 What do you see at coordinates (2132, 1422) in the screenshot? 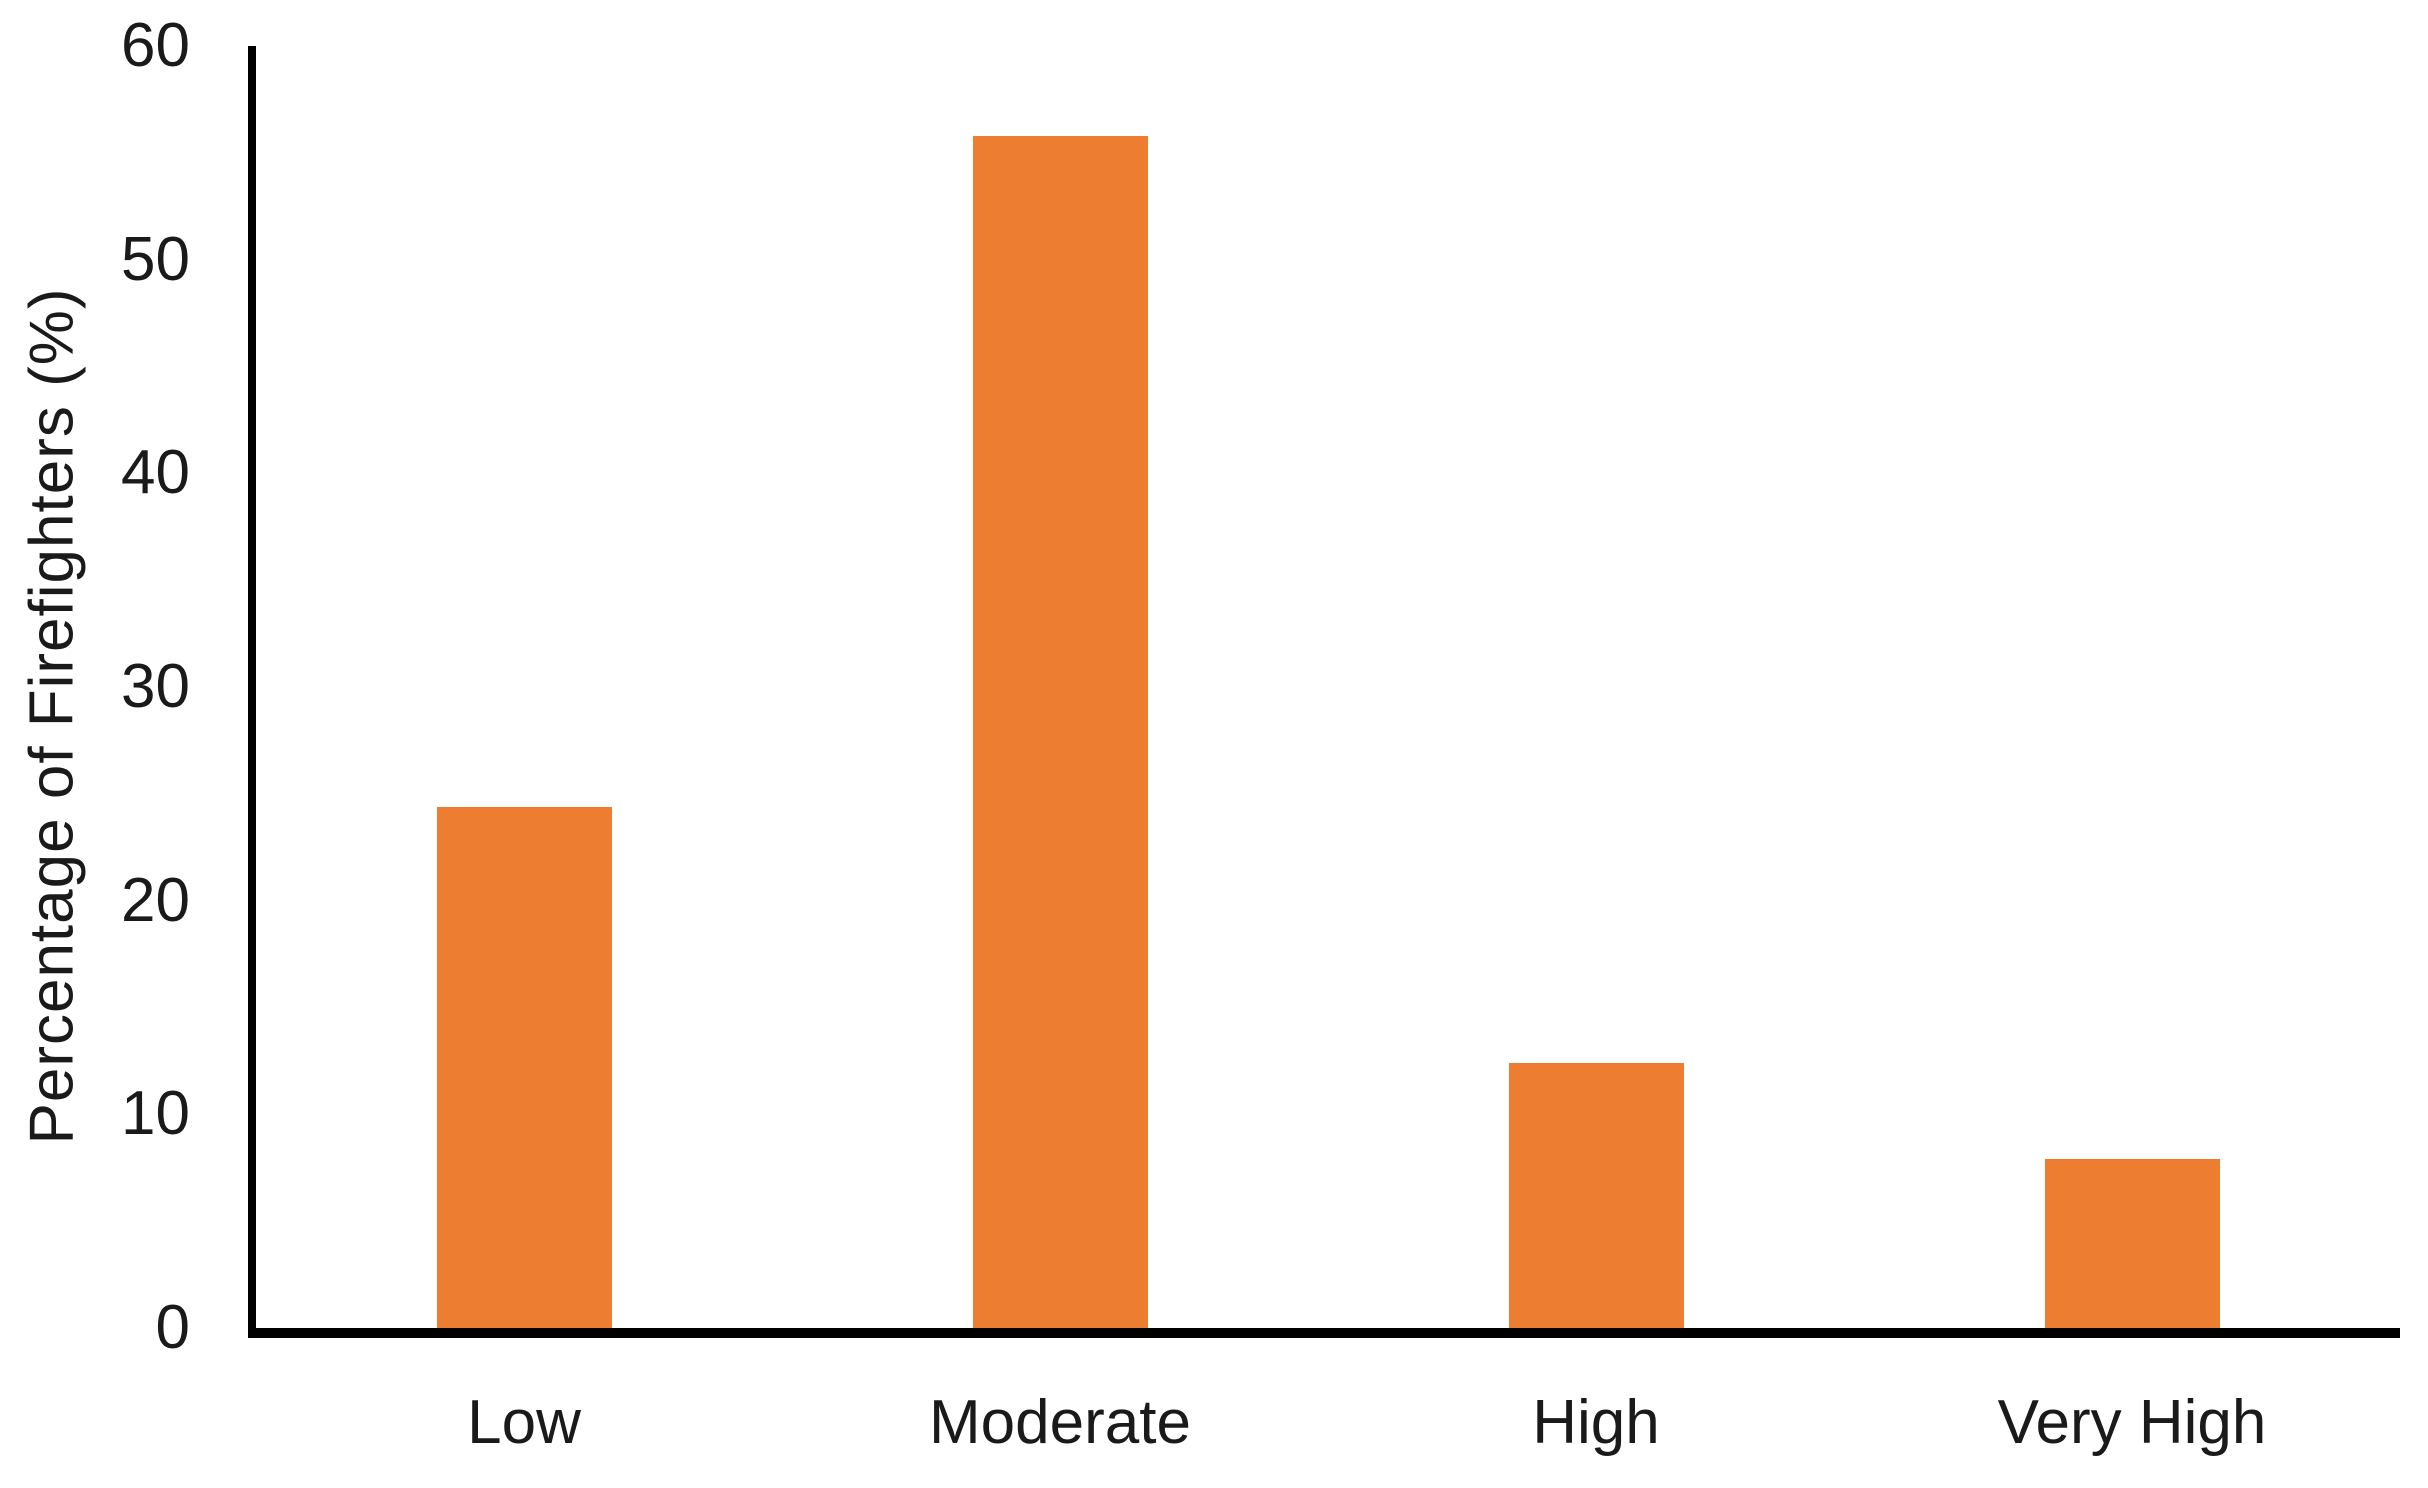
I see `x-category-label-very-high: Very High` at bounding box center [2132, 1422].